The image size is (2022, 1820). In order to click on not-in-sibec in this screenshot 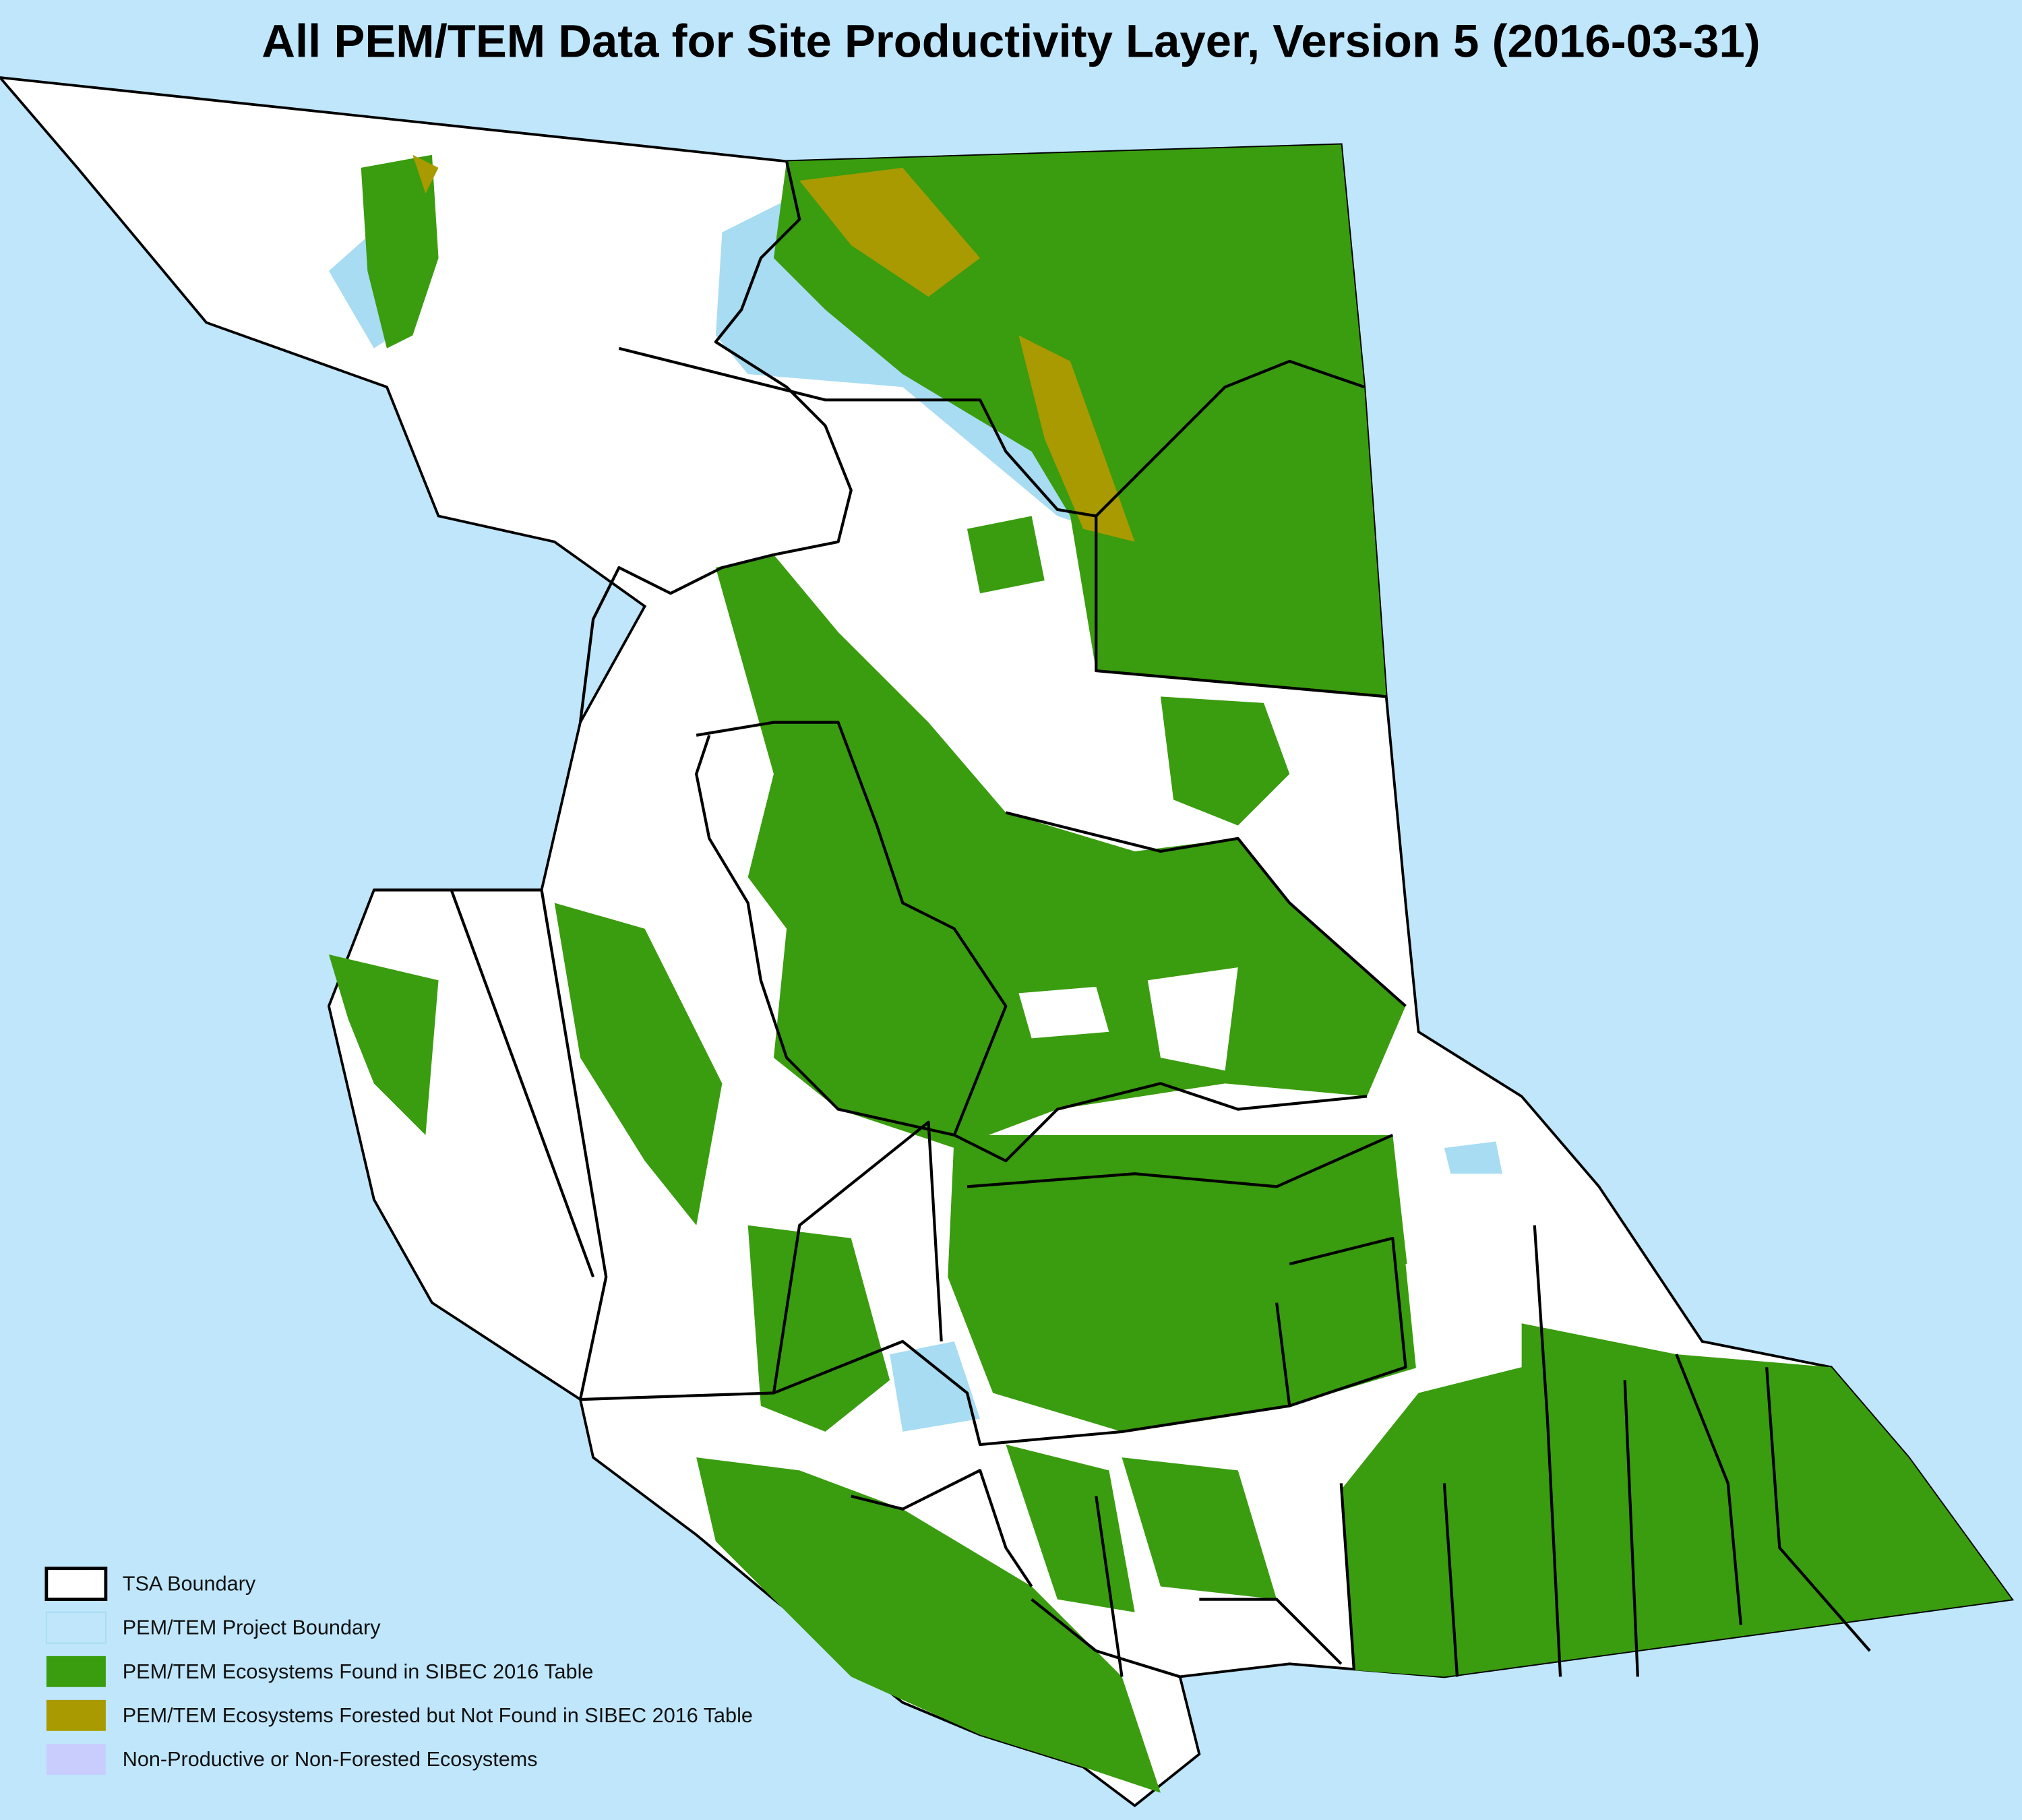, I will do `click(773, 348)`.